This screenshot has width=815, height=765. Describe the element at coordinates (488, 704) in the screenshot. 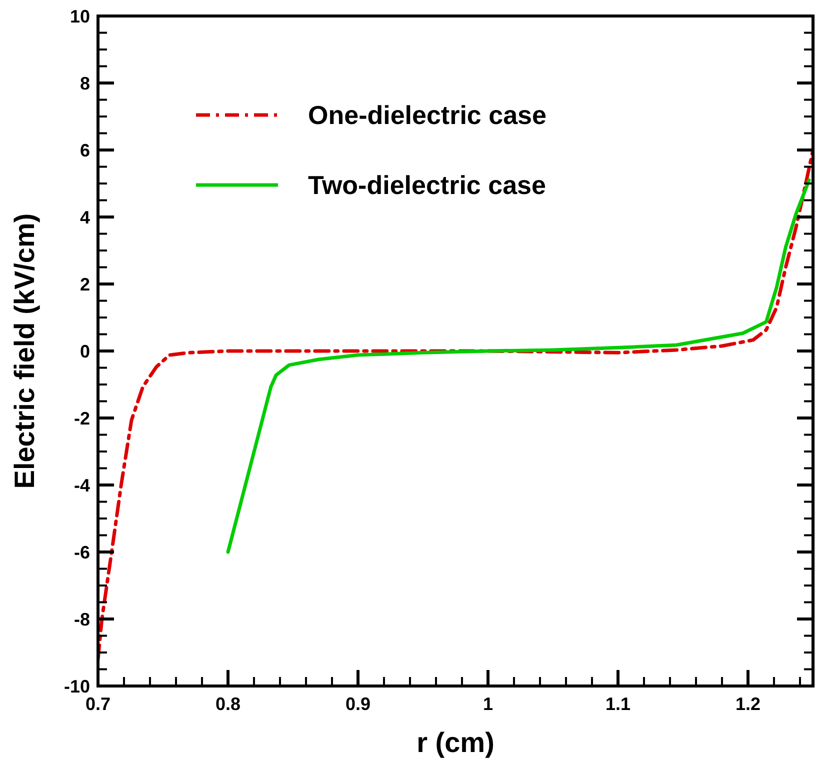

I see `x-tick-label: 1` at that location.